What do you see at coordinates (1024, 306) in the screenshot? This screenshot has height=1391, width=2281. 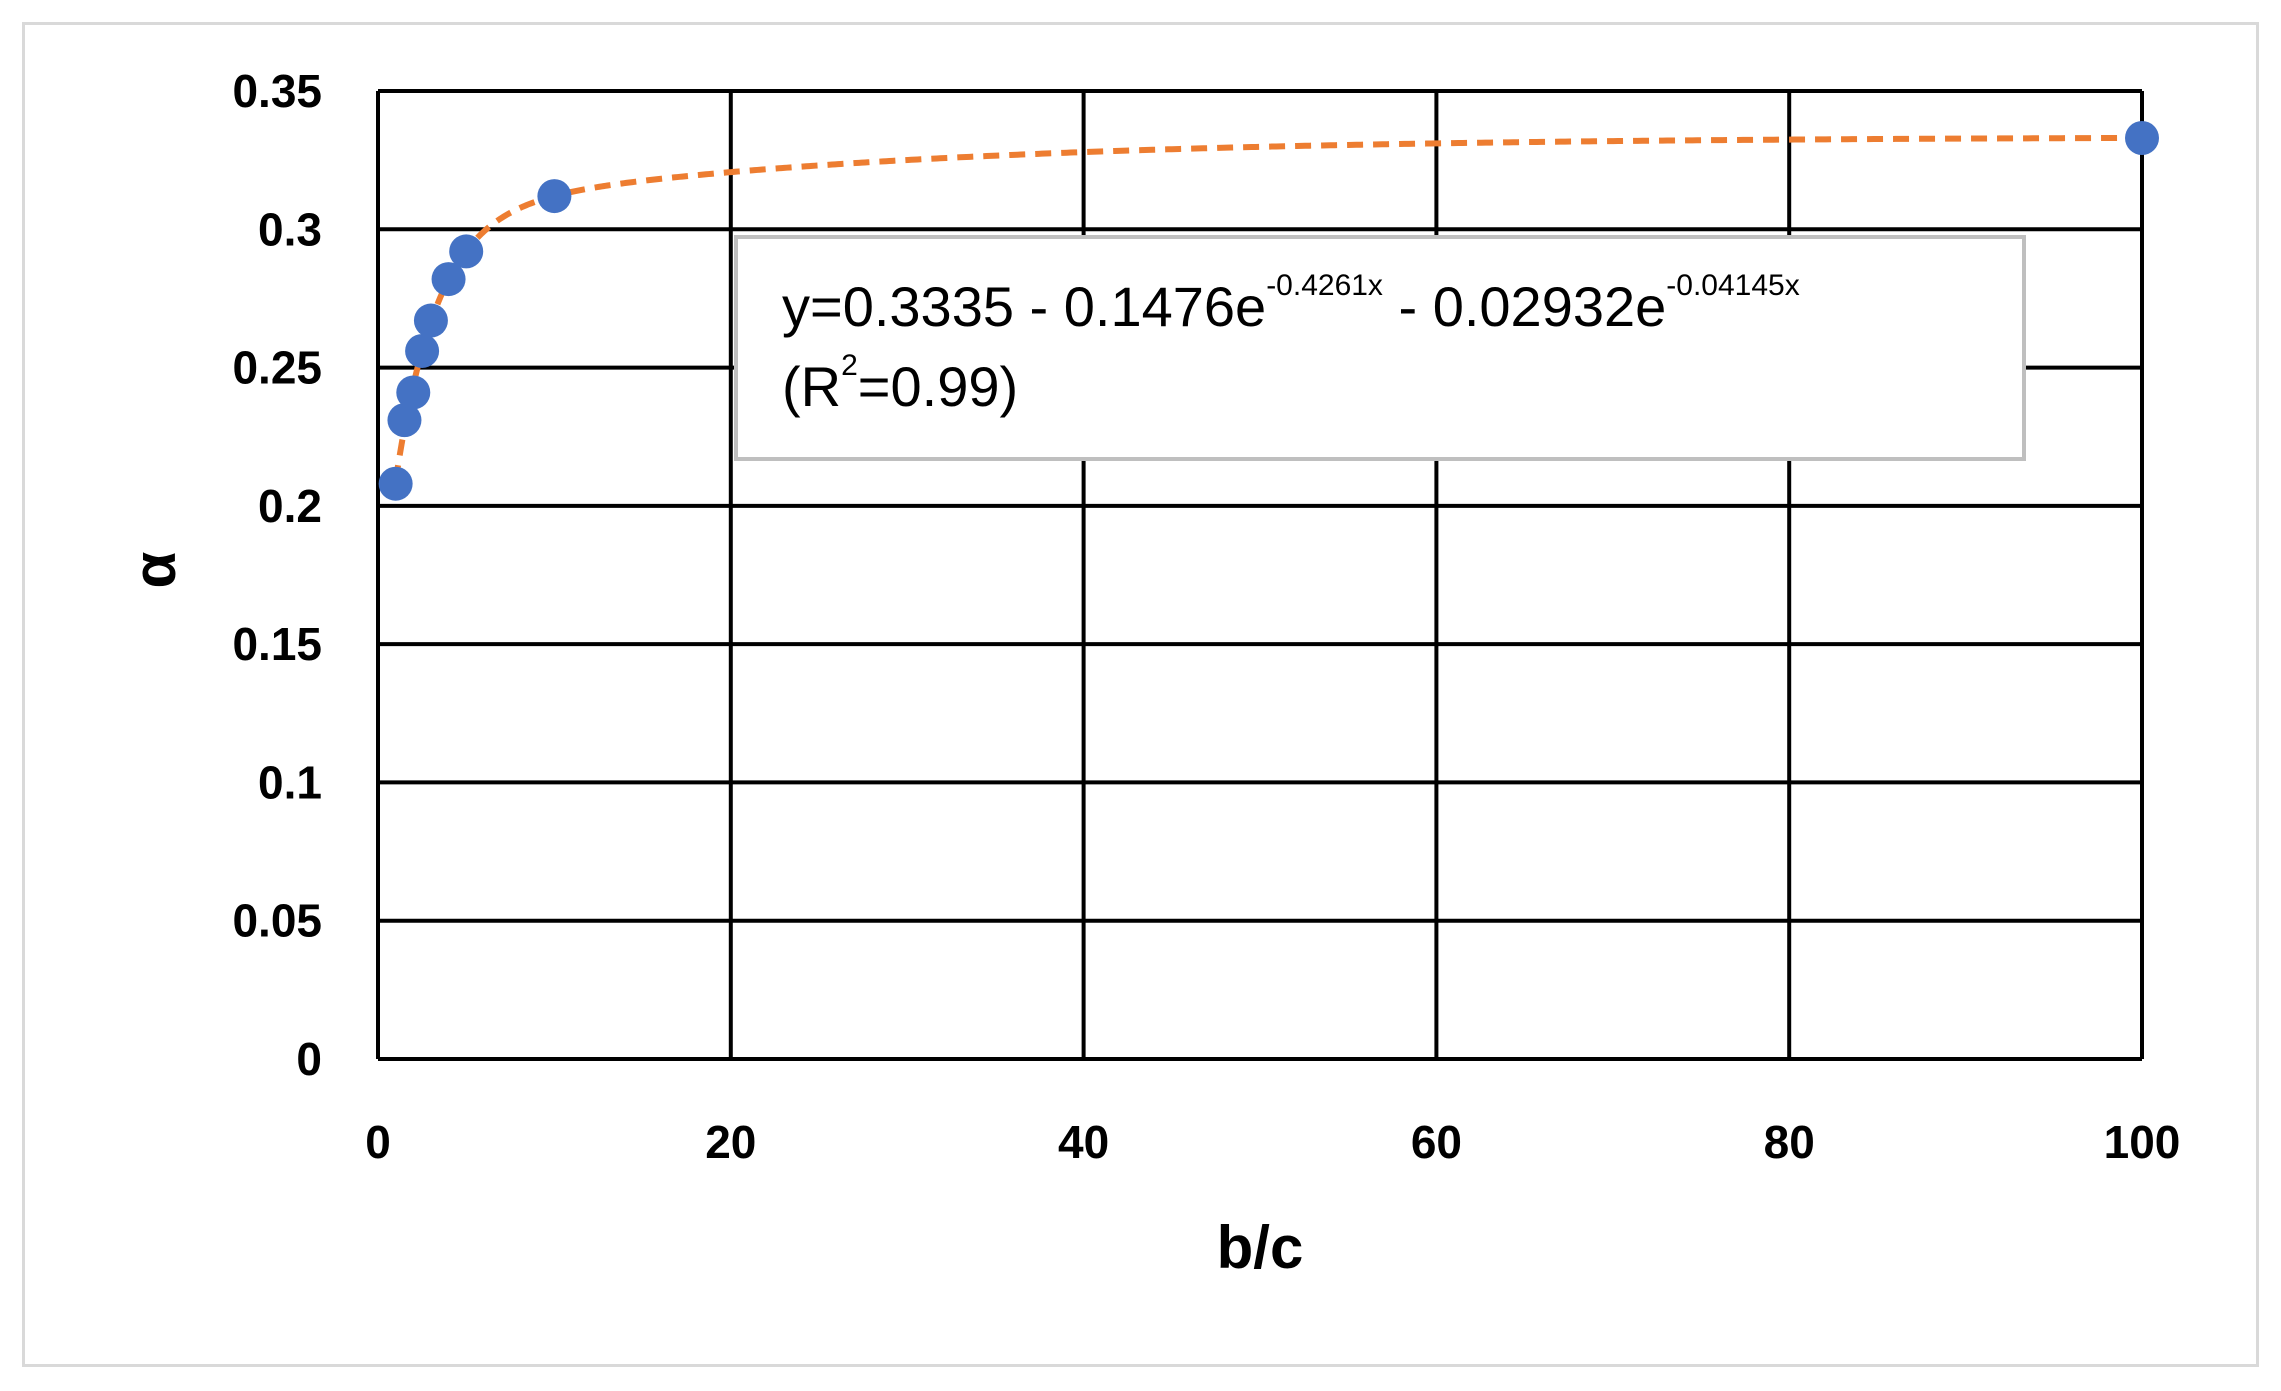 I see `equation-prefix: y=0.3335 - 0.1476e` at bounding box center [1024, 306].